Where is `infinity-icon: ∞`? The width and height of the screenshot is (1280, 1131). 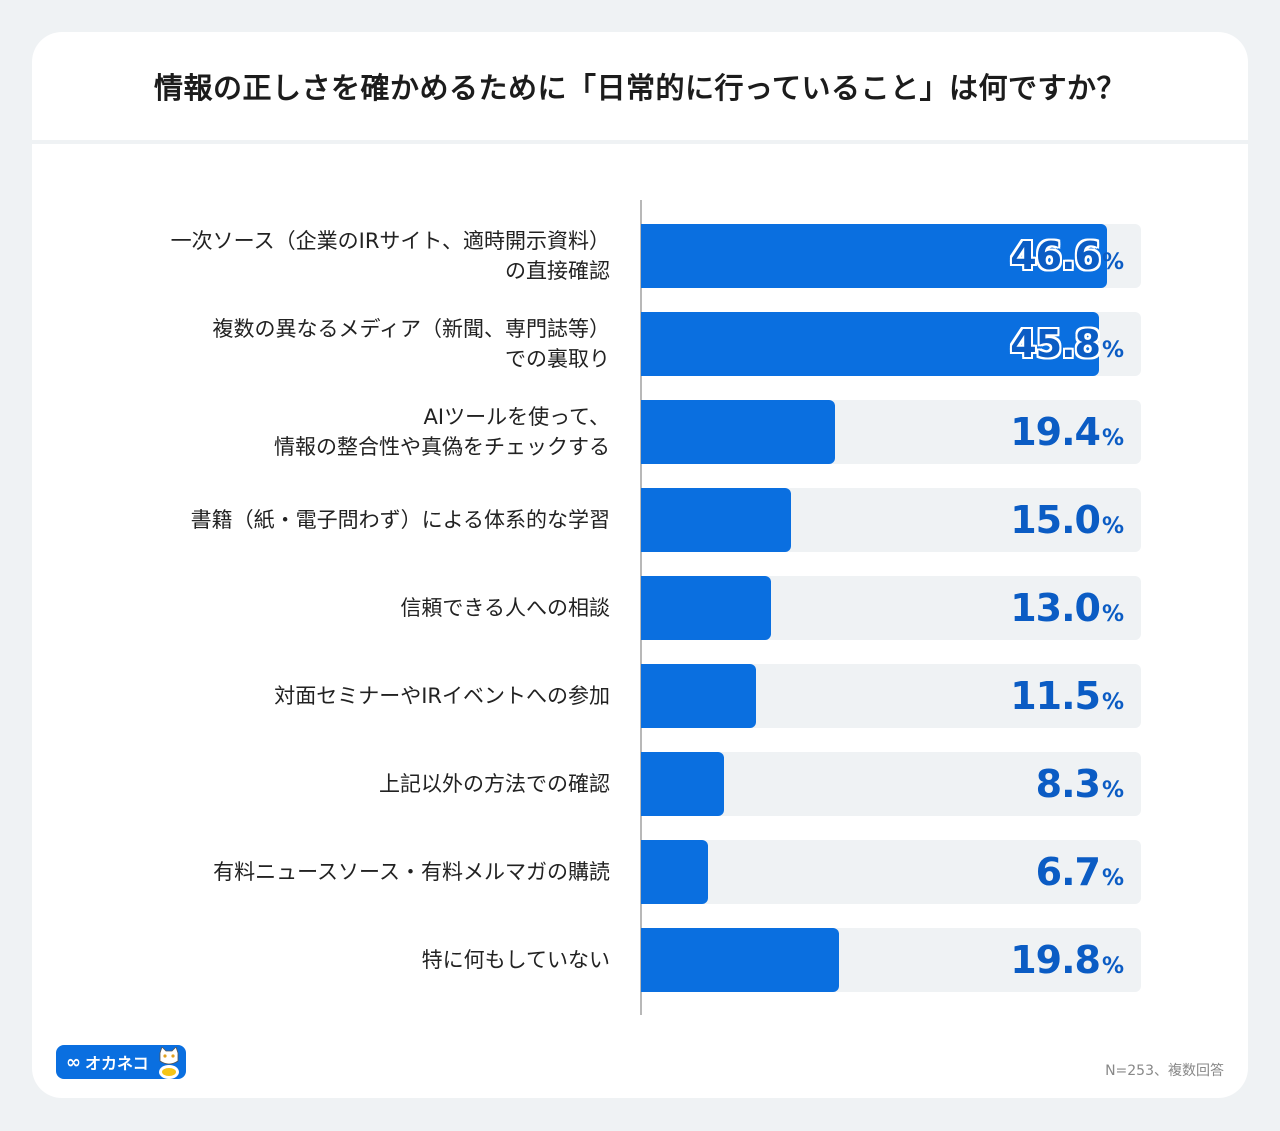
infinity-icon: ∞ is located at coordinates (73, 1062).